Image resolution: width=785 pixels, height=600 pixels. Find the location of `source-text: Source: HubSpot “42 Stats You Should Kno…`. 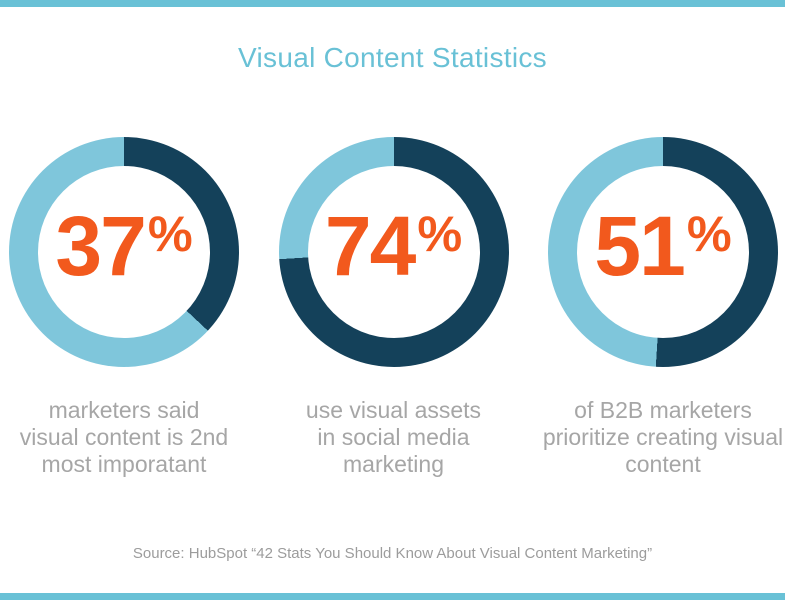

source-text: Source: HubSpot “42 Stats You Should Kno… is located at coordinates (392, 553).